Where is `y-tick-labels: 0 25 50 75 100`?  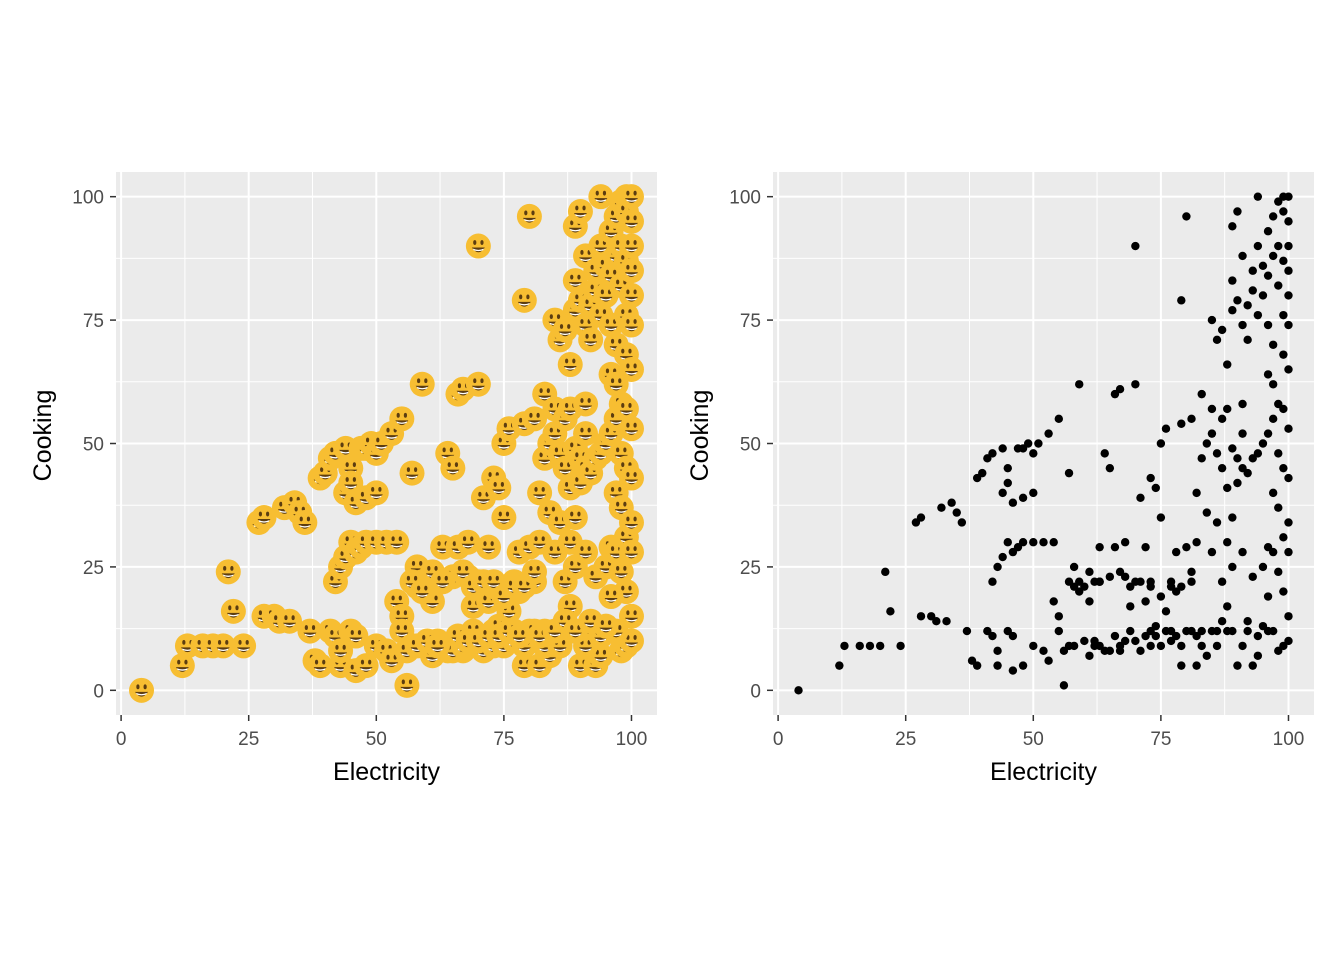 y-tick-labels: 0 25 50 75 100 is located at coordinates (745, 445).